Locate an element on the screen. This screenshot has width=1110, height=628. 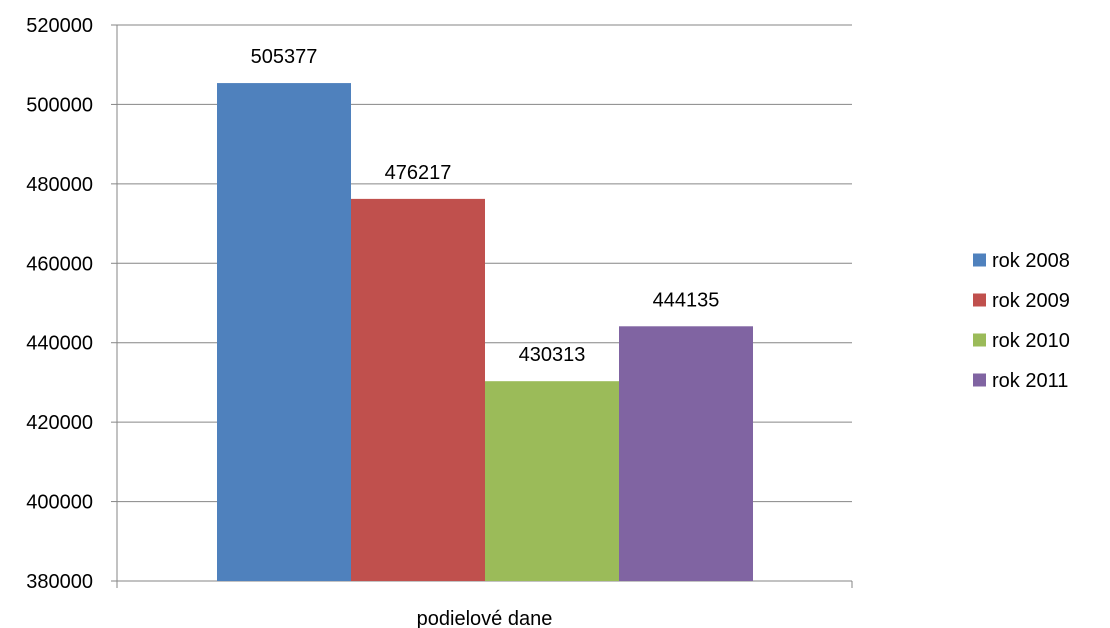
bar-data-label: 430313 is located at coordinates (552, 355).